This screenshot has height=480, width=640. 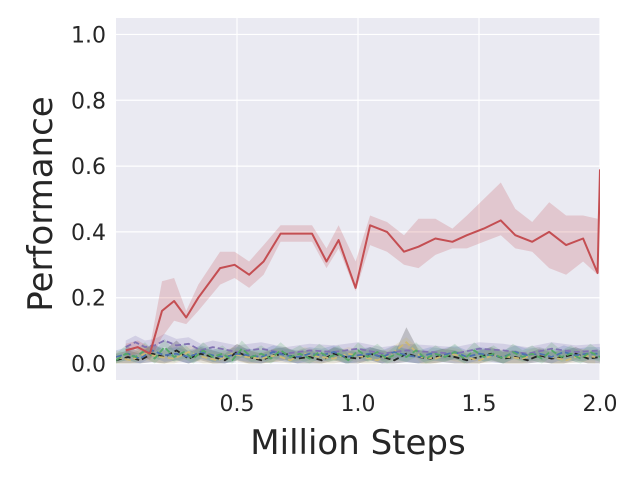 What do you see at coordinates (88, 365) in the screenshot?
I see `y-tick-label: 0.0` at bounding box center [88, 365].